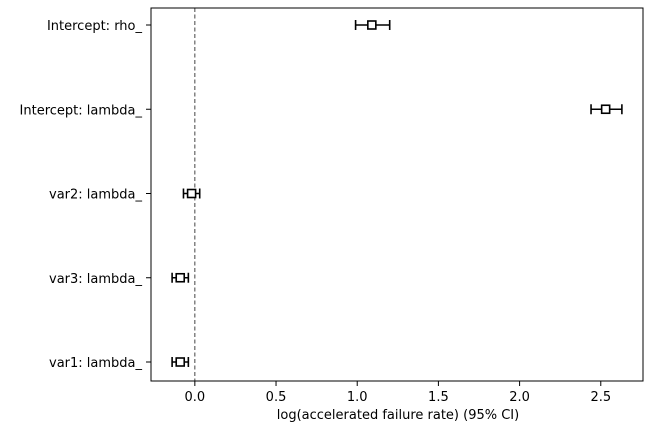 The width and height of the screenshot is (656, 432). Describe the element at coordinates (398, 415) in the screenshot. I see `x-axis-label: log(accelerated failure rate) (95% CI)` at that location.